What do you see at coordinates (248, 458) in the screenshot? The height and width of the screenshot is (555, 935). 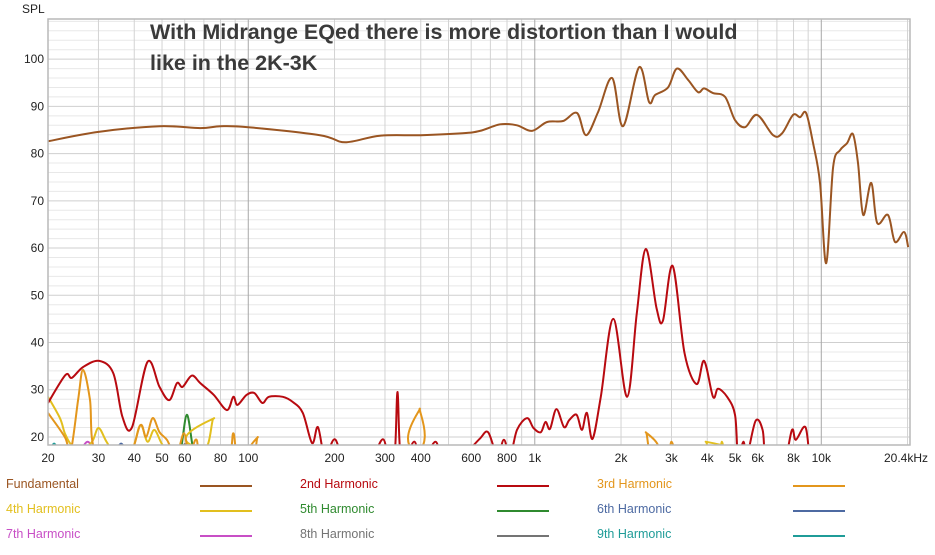 I see `x-tick-label: 100` at bounding box center [248, 458].